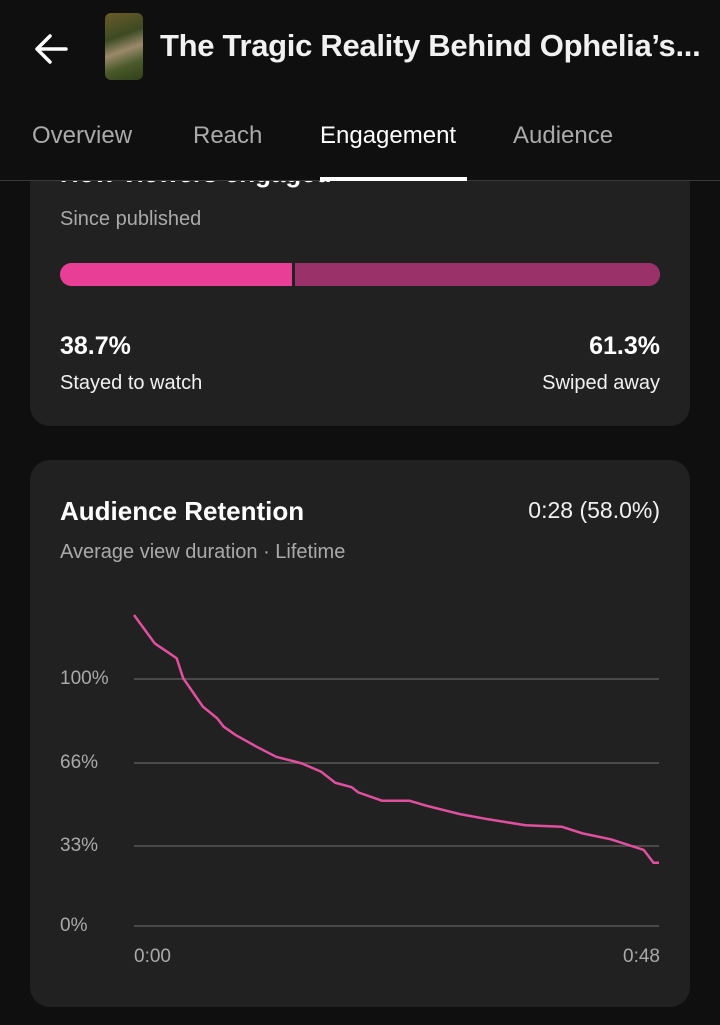  What do you see at coordinates (203, 552) in the screenshot?
I see `retention-subtitle: Average view duration · Lifetime` at bounding box center [203, 552].